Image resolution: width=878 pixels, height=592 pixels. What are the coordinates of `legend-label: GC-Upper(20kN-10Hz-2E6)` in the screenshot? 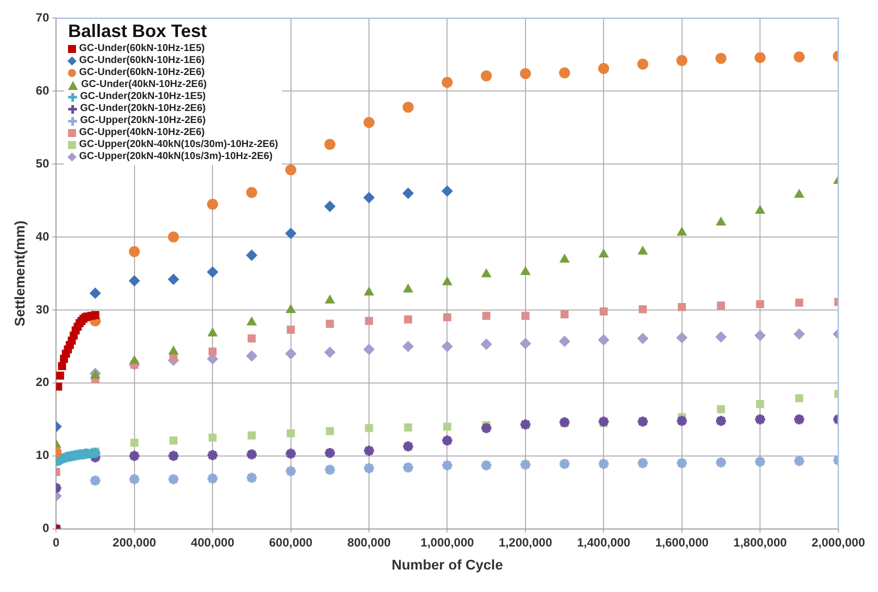 It's located at (143, 121).